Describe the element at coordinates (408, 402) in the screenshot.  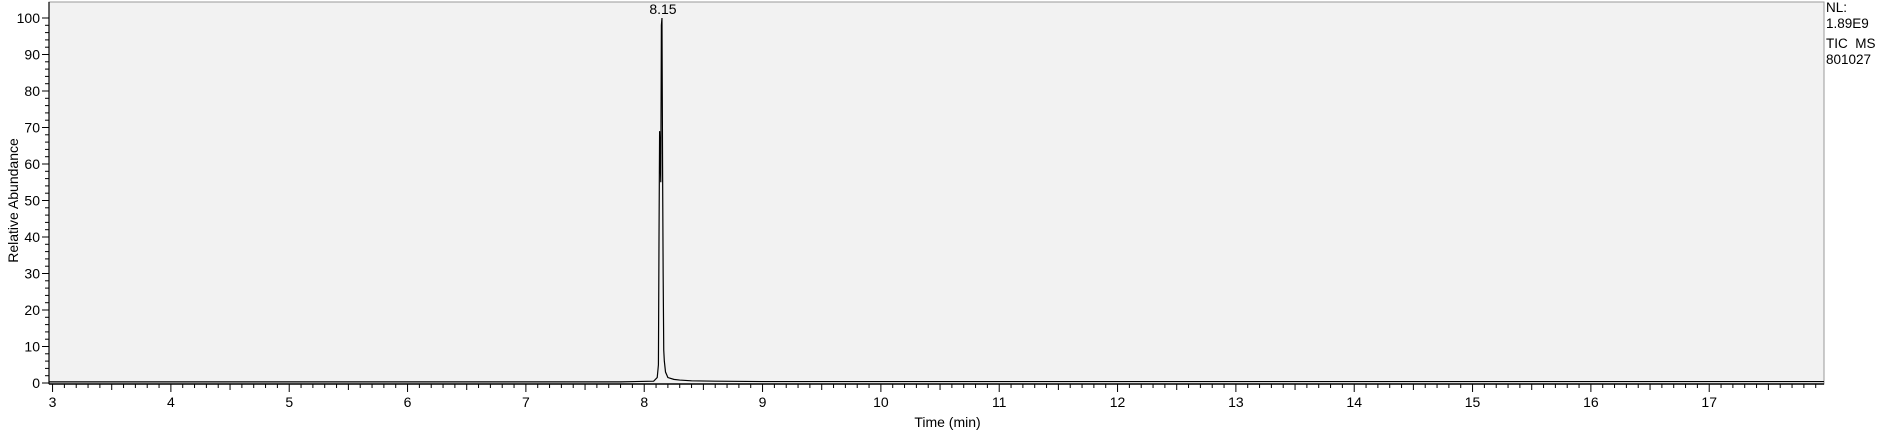
I see `x-tick-label: 6` at that location.